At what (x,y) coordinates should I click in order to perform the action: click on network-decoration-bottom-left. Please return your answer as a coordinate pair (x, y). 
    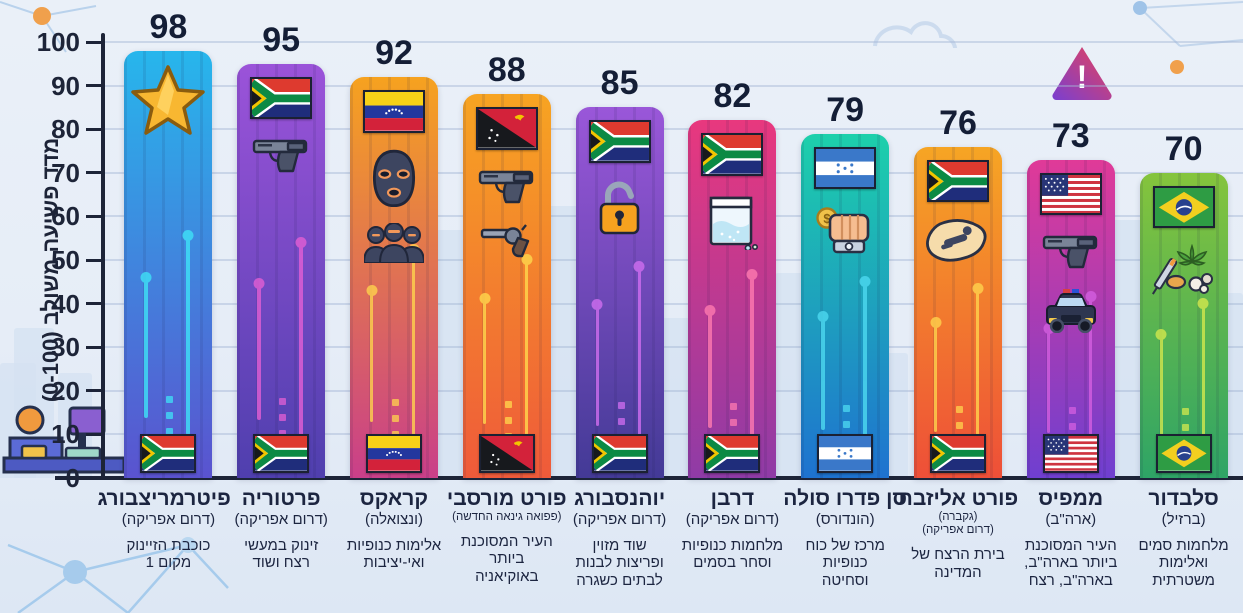
    Looking at the image, I should click on (118, 575).